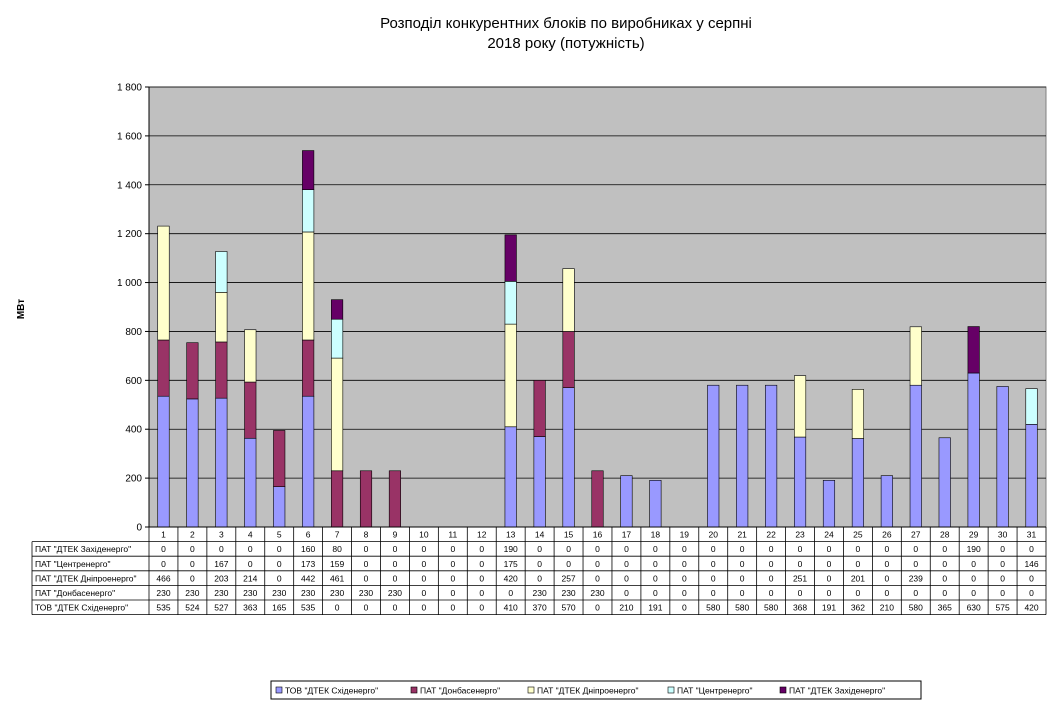 This screenshot has width=1057, height=702. What do you see at coordinates (279, 608) in the screenshot?
I see `data-label: 165` at bounding box center [279, 608].